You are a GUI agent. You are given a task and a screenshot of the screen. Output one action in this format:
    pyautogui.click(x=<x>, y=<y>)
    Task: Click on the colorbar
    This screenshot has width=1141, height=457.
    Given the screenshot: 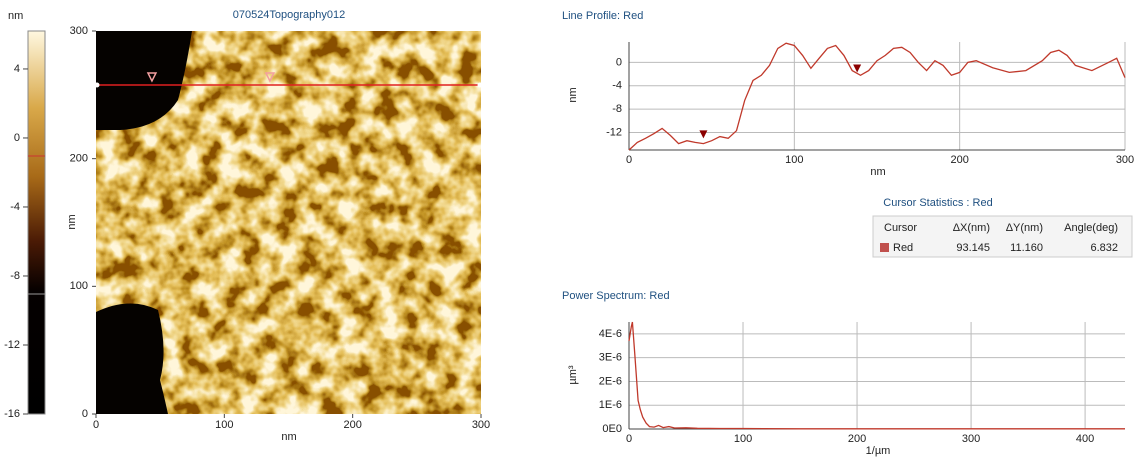 What is the action you would take?
    pyautogui.click(x=36, y=222)
    